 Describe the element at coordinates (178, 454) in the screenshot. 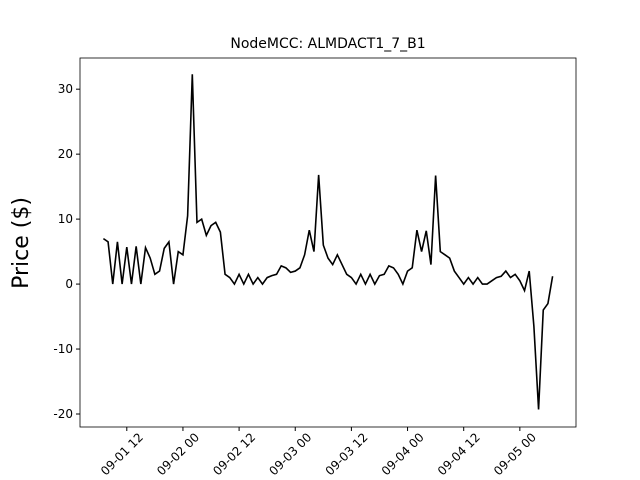

I see `x-tick-label: 09-02 00` at that location.